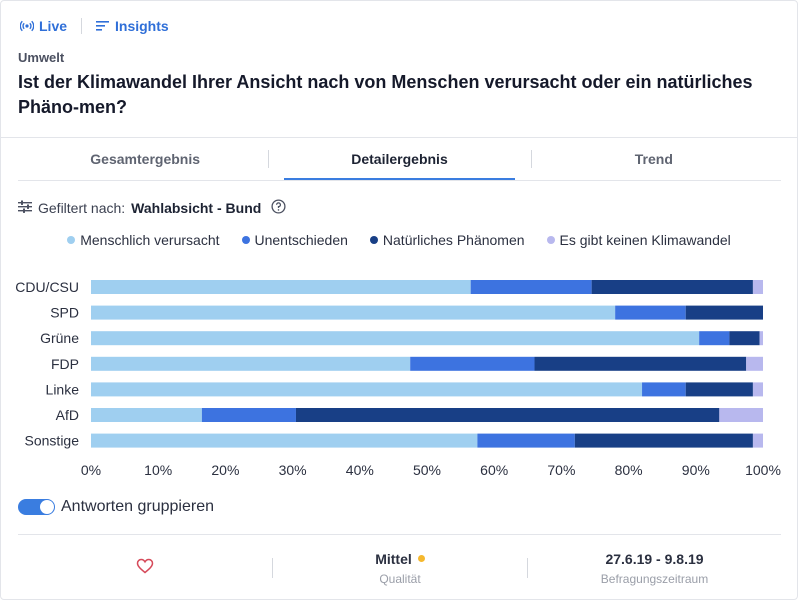  I want to click on insights-label: Insights, so click(142, 26).